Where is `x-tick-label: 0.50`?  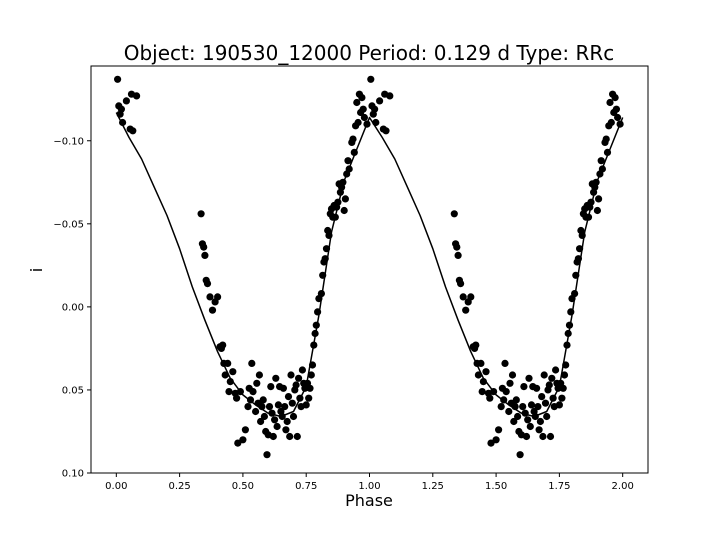 x-tick-label: 0.50 is located at coordinates (243, 486).